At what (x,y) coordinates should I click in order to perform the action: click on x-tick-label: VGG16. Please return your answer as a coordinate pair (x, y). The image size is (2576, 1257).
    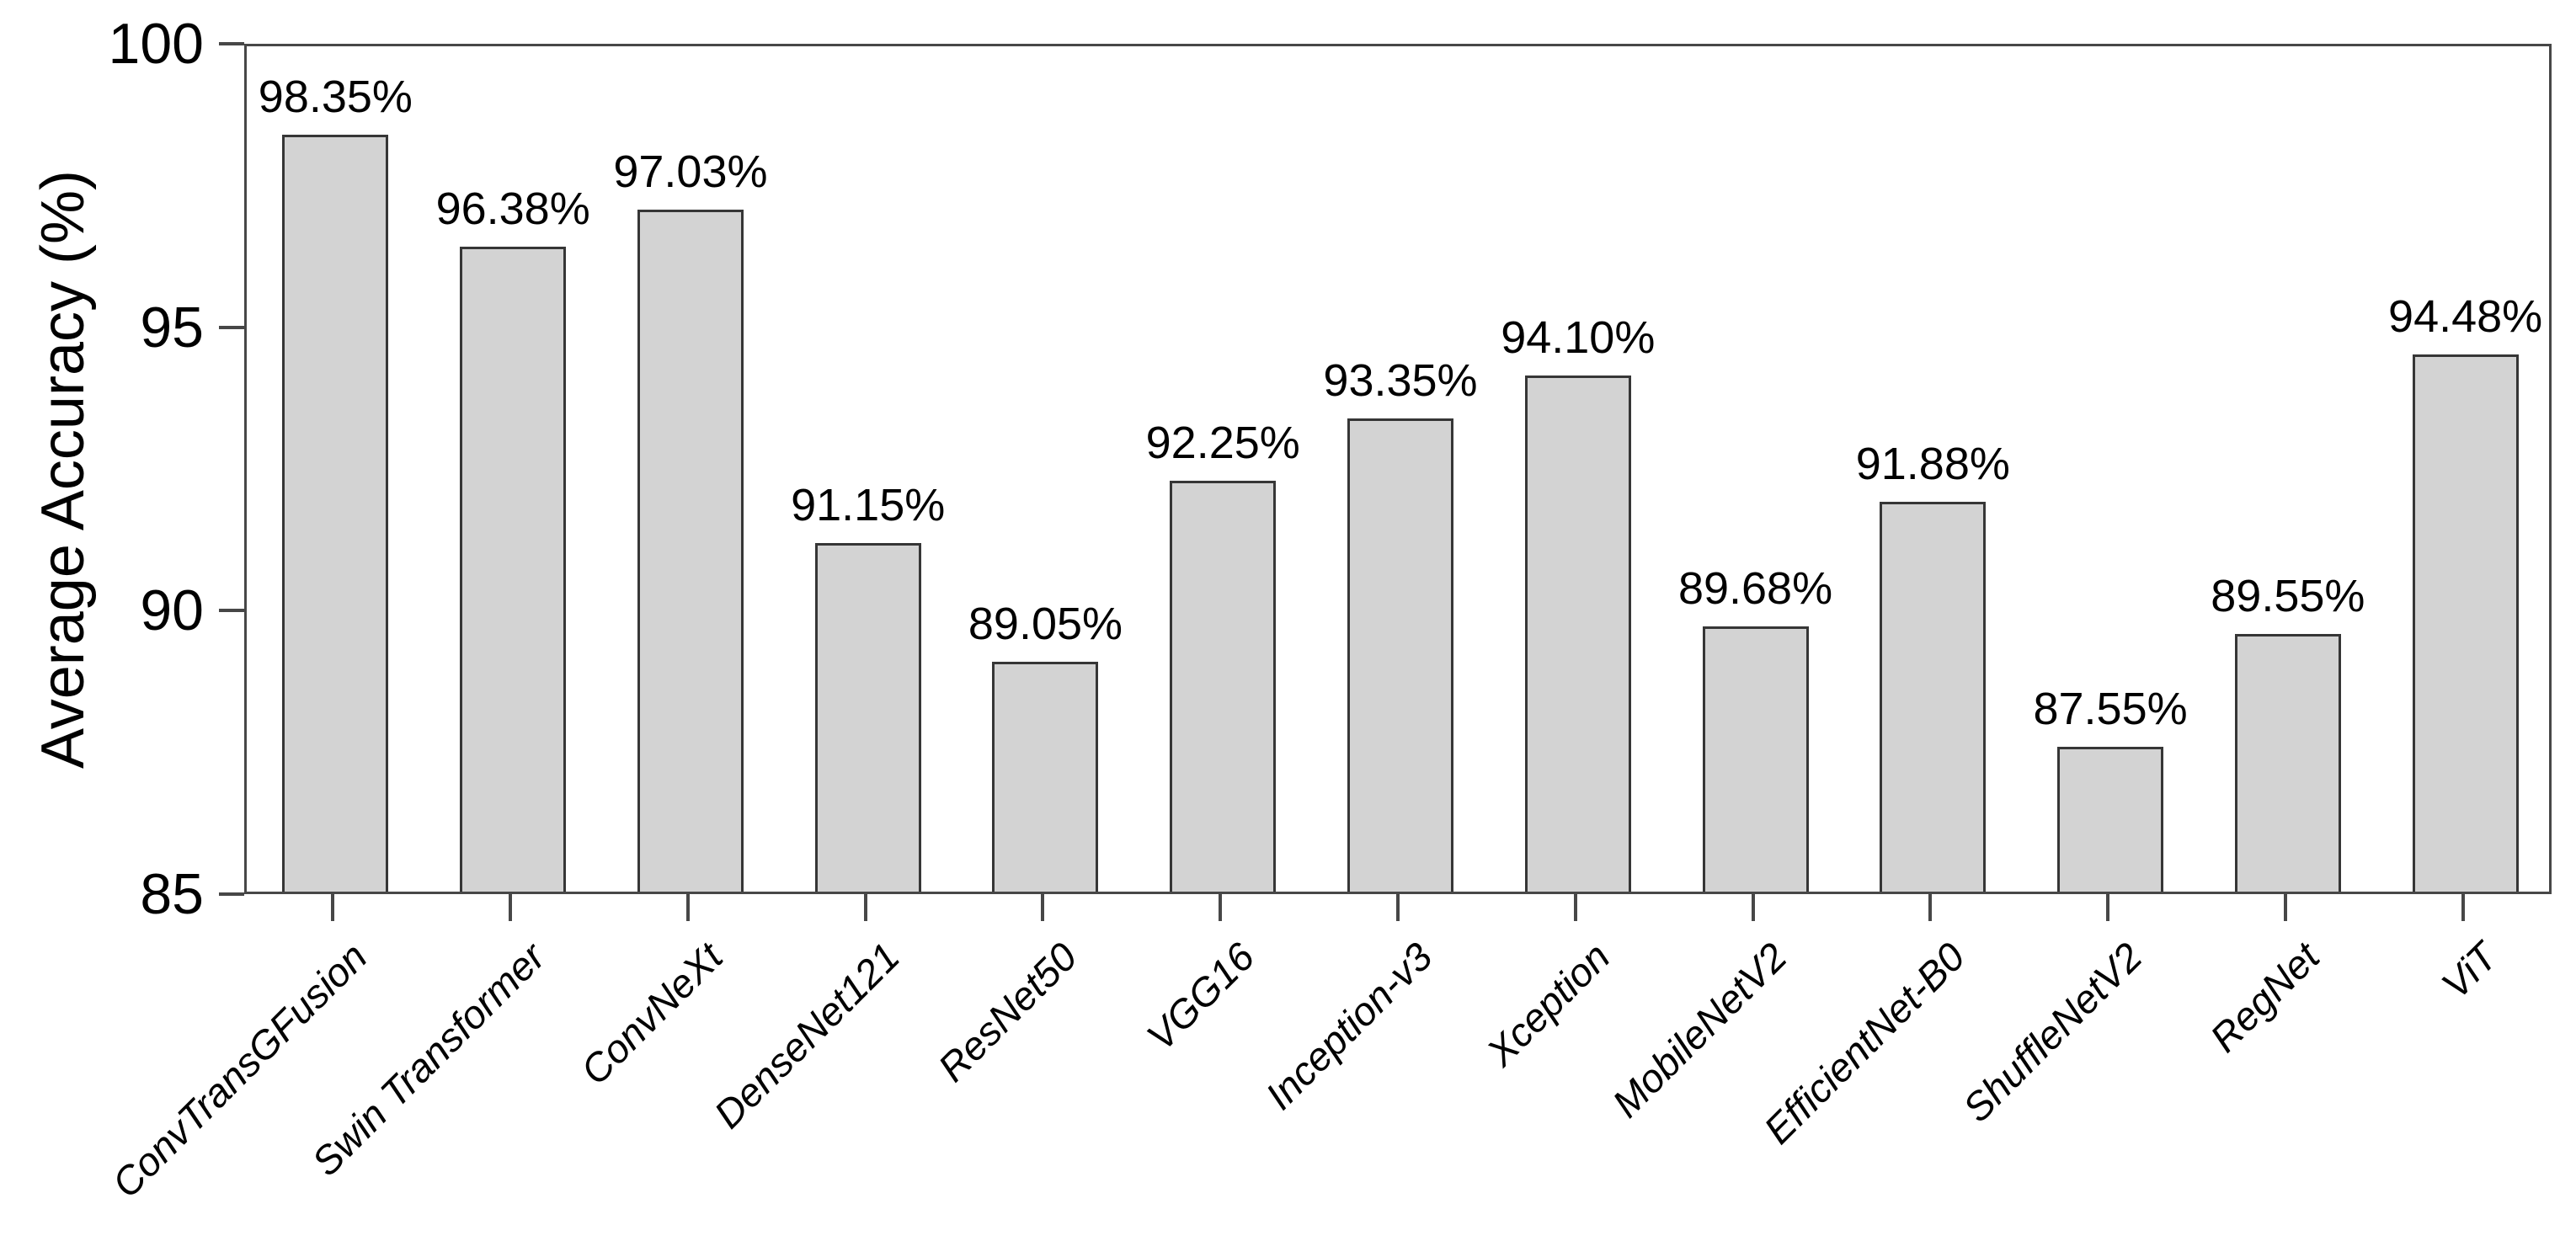
    Looking at the image, I should click on (1200, 996).